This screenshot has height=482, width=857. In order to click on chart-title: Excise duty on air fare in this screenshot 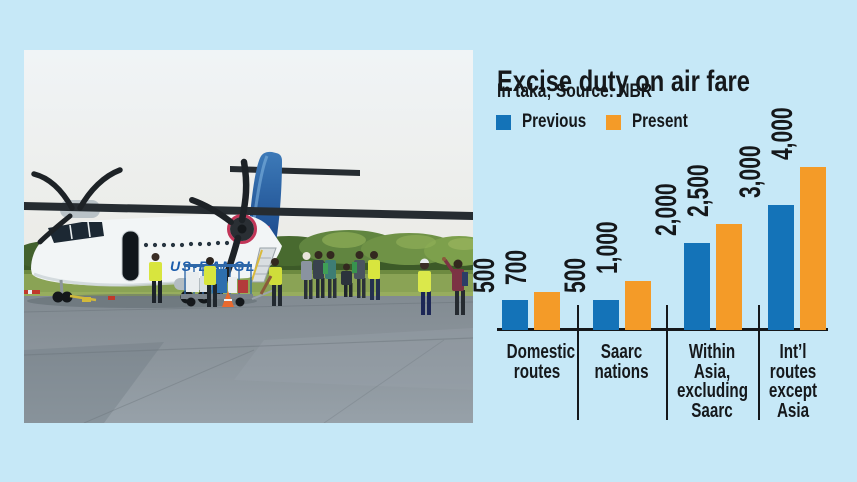, I will do `click(623, 82)`.